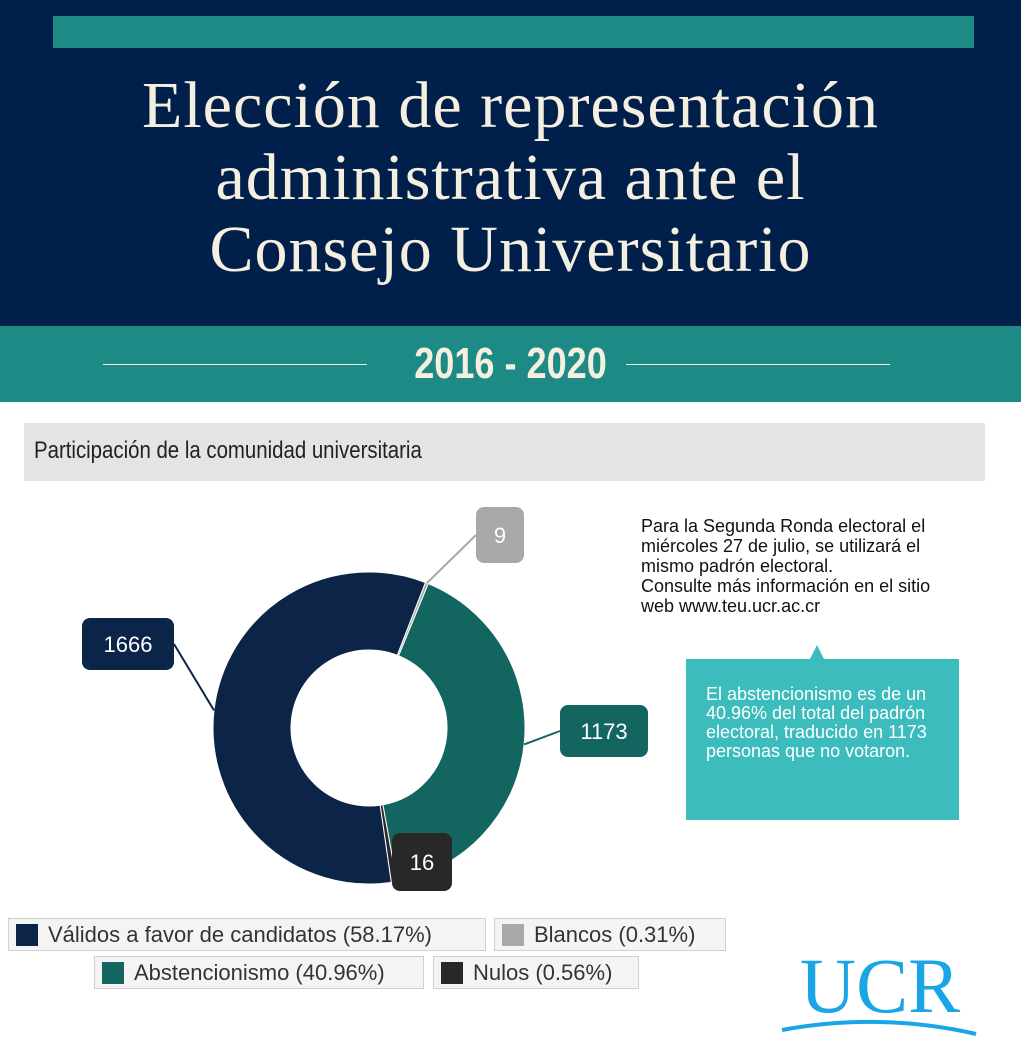  I want to click on note-line: web www.teu.ucr.ac.cr, so click(731, 606).